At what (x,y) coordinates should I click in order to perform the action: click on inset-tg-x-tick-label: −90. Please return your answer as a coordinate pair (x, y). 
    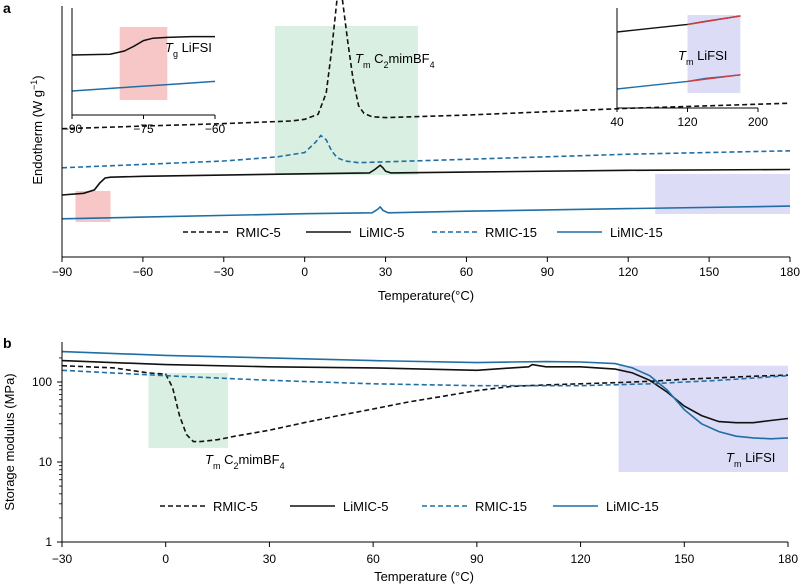
    Looking at the image, I should click on (72, 129).